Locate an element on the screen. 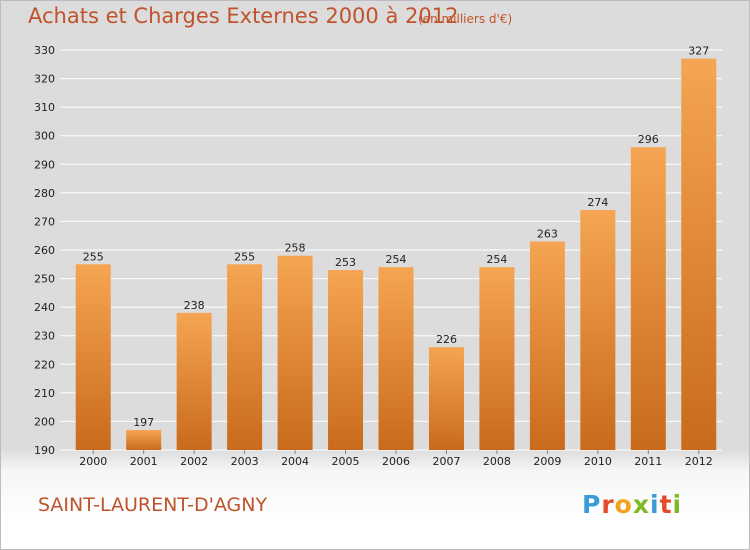 The height and width of the screenshot is (550, 750). x-tick-label: 2003 is located at coordinates (245, 461).